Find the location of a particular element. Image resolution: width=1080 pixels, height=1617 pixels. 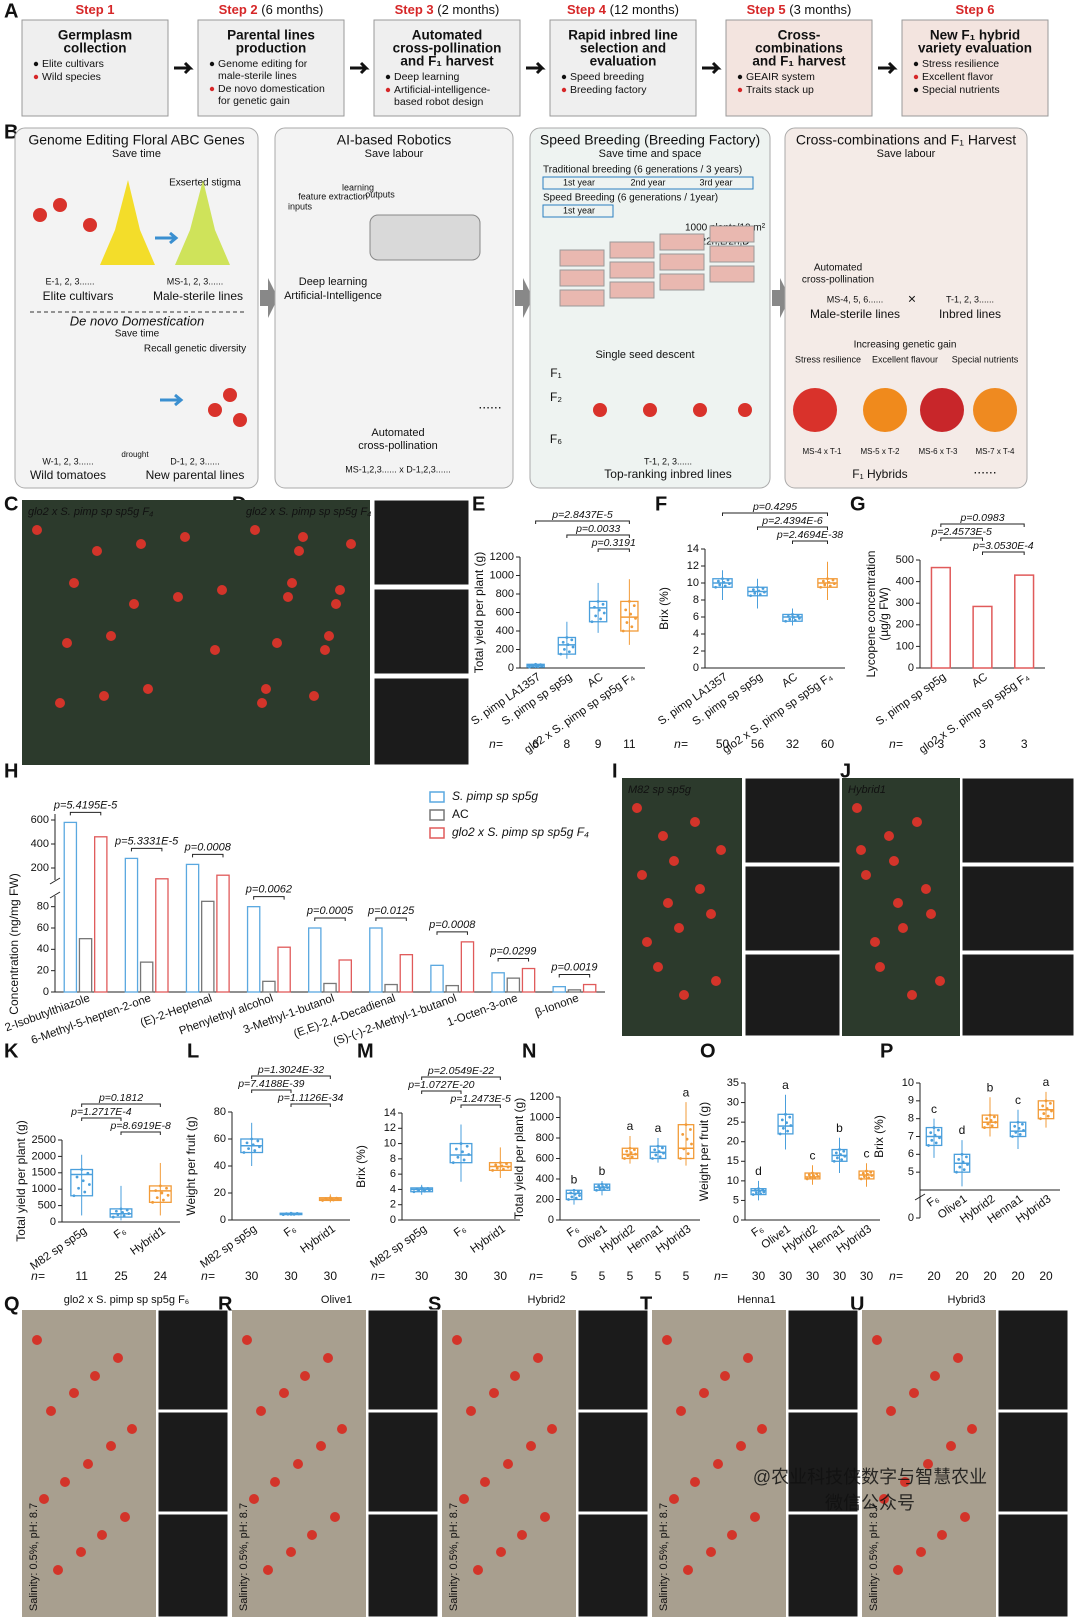

x-tick-label: M82 sp sp5g is located at coordinates (398, 1247).